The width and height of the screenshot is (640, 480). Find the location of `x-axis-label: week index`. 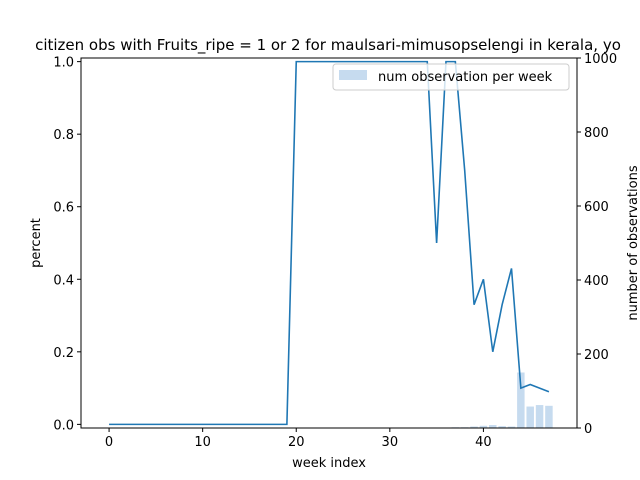

x-axis-label: week index is located at coordinates (329, 463).